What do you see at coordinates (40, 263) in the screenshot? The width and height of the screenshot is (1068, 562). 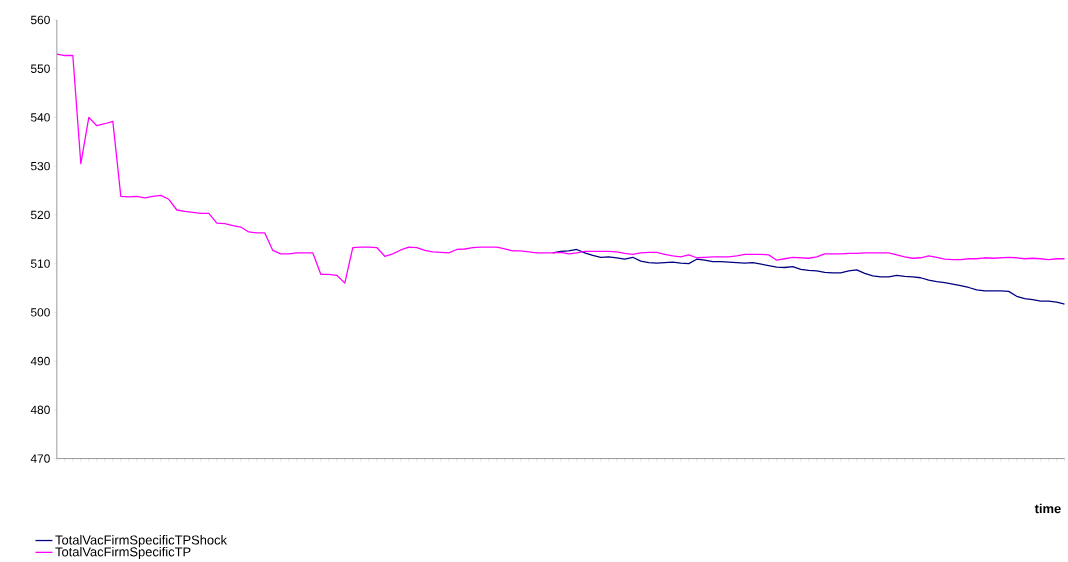 I see `y-tick-label: 510` at bounding box center [40, 263].